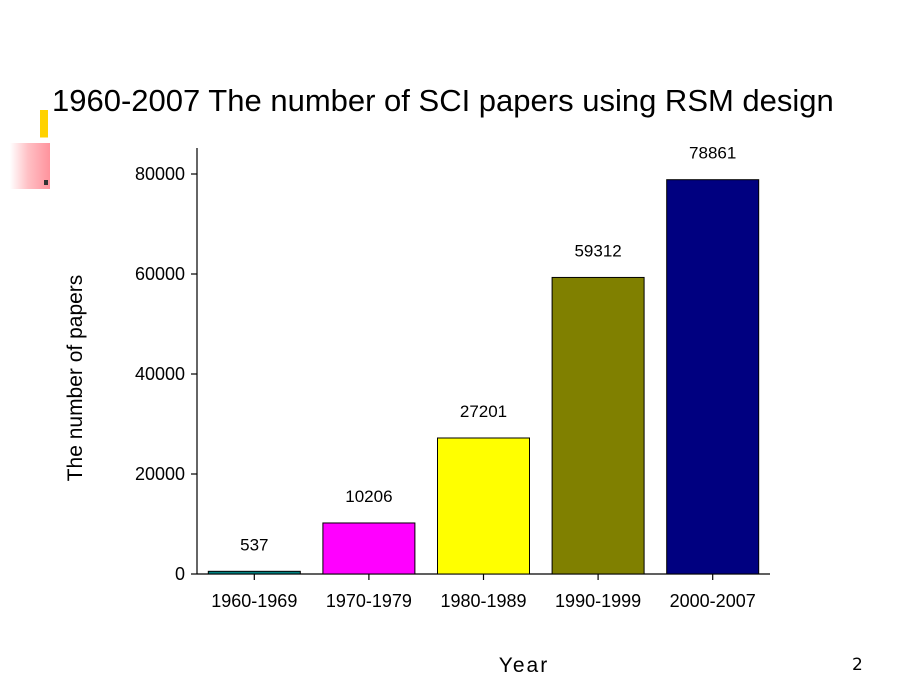 This screenshot has width=920, height=690. Describe the element at coordinates (713, 601) in the screenshot. I see `x-tick-label: 2000-2007` at that location.